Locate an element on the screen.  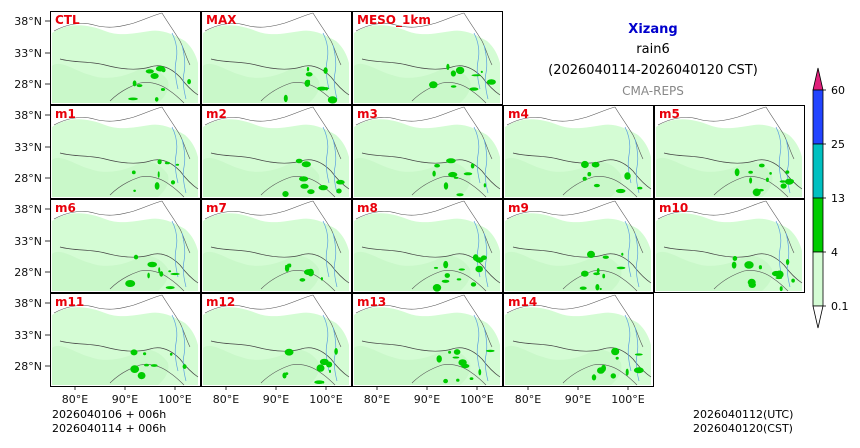
colorbar-level-label: 0.1 is located at coordinates (840, 306).